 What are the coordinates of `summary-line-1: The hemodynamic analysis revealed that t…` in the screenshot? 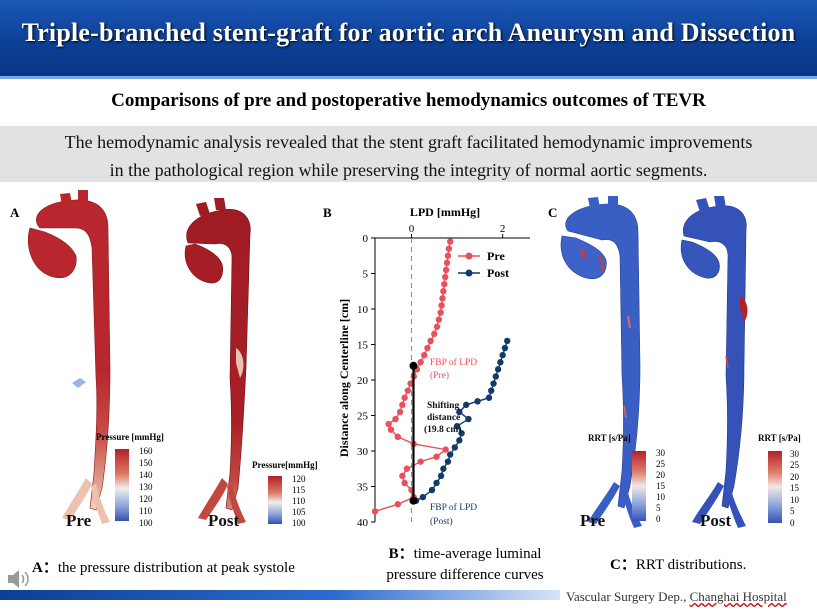 It's located at (408, 142).